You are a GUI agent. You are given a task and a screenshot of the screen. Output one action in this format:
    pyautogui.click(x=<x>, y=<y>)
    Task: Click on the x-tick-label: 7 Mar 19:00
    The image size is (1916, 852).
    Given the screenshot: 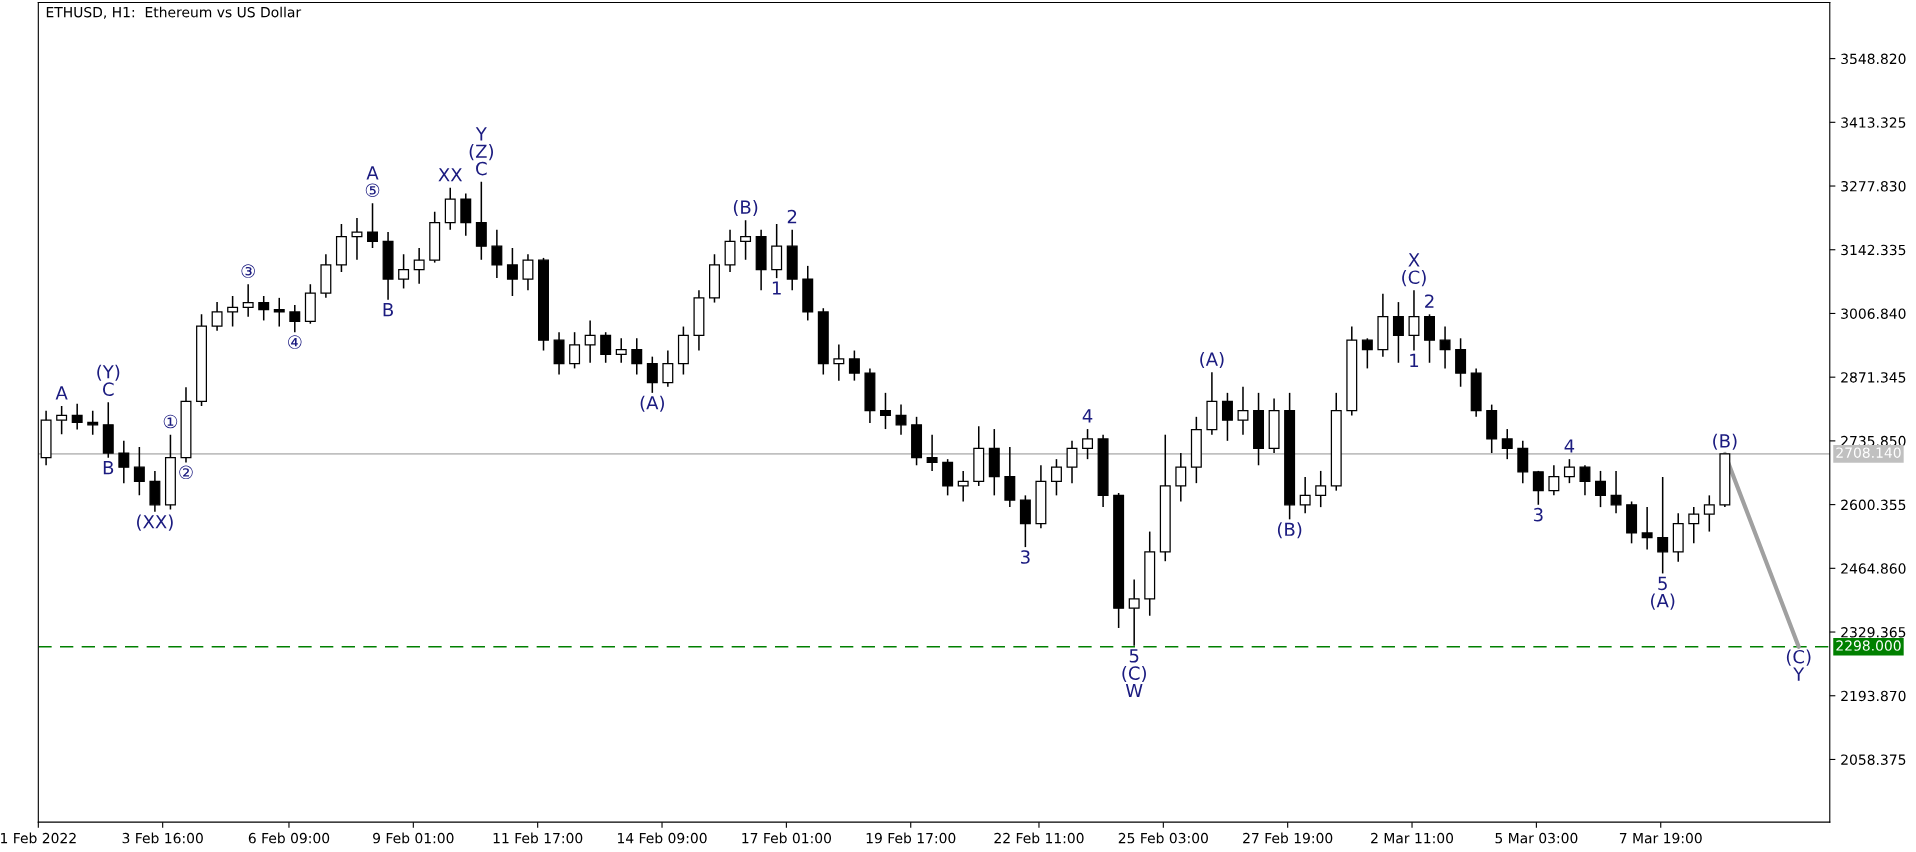 What is the action you would take?
    pyautogui.click(x=1660, y=838)
    